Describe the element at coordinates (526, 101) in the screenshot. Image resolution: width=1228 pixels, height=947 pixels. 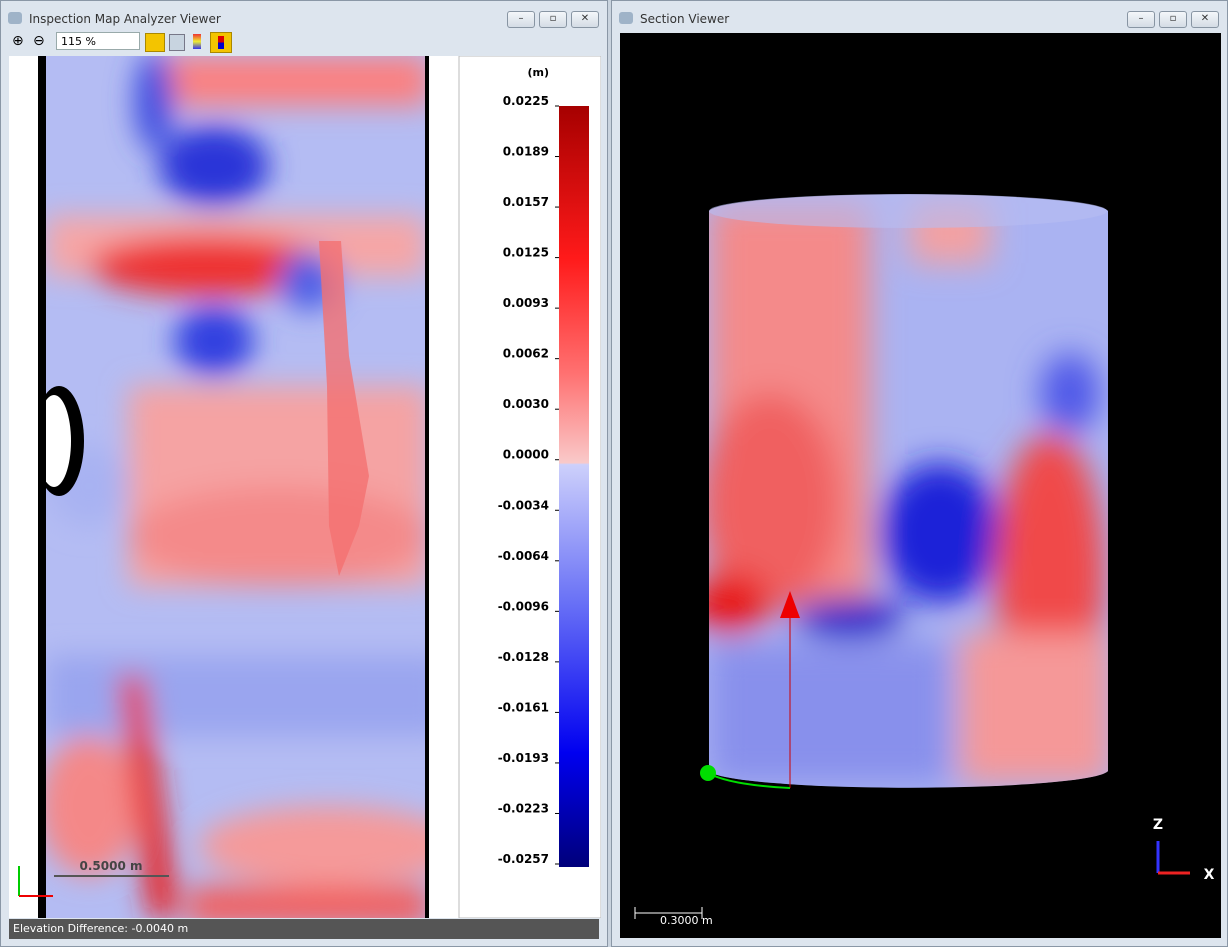
I see `colorbar-tick-label: 0.0225` at that location.